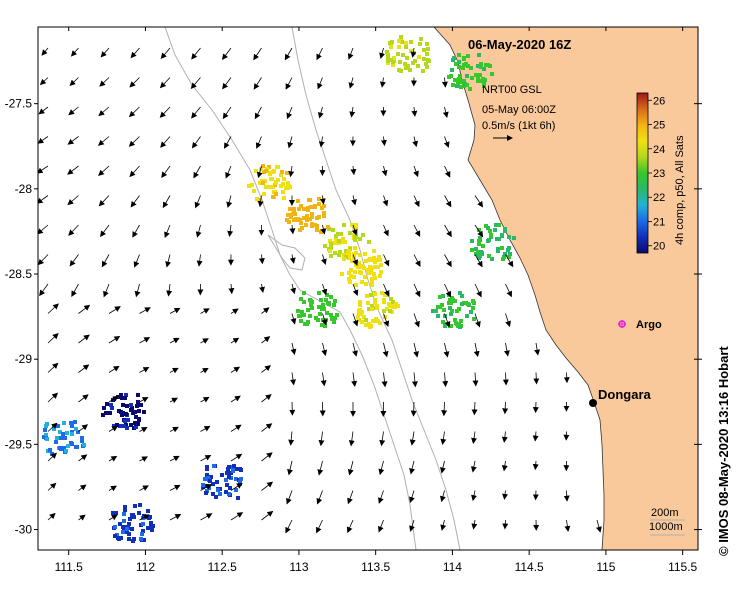 This screenshot has height=592, width=739. Describe the element at coordinates (659, 126) in the screenshot. I see `colorbar-tick-label: 25` at that location.